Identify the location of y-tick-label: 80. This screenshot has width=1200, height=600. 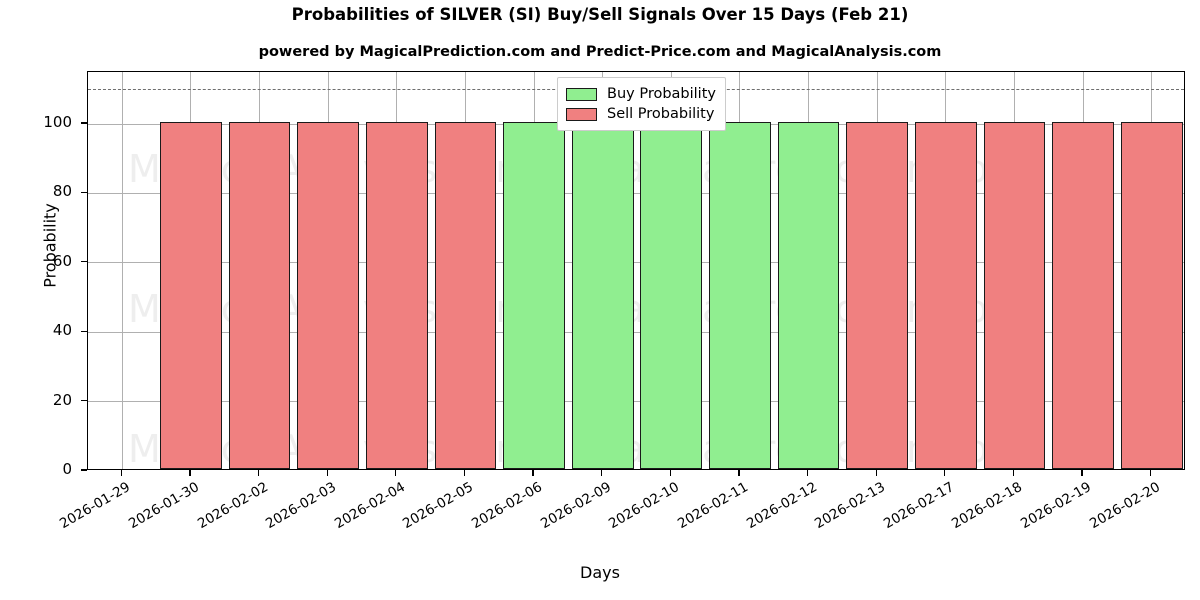
(62, 191).